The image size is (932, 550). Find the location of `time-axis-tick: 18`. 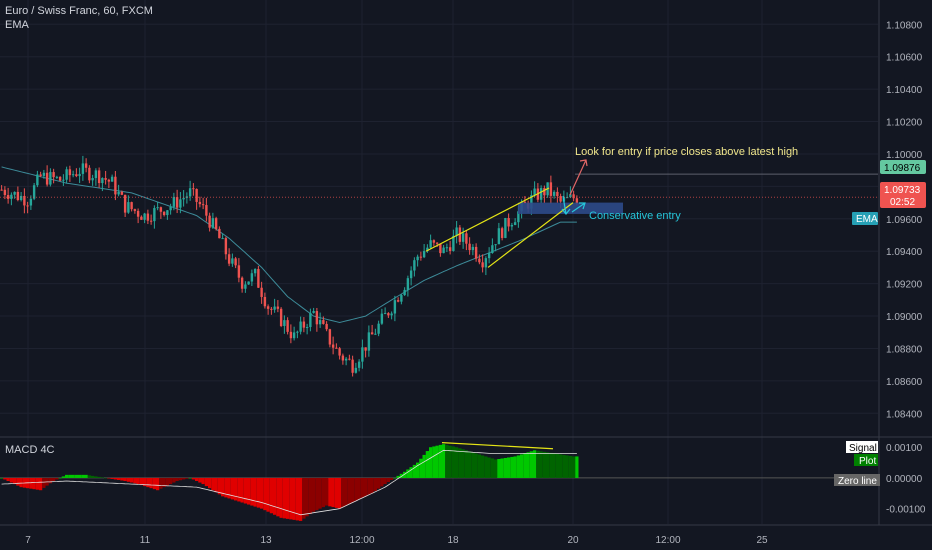

time-axis-tick: 18 is located at coordinates (453, 540).